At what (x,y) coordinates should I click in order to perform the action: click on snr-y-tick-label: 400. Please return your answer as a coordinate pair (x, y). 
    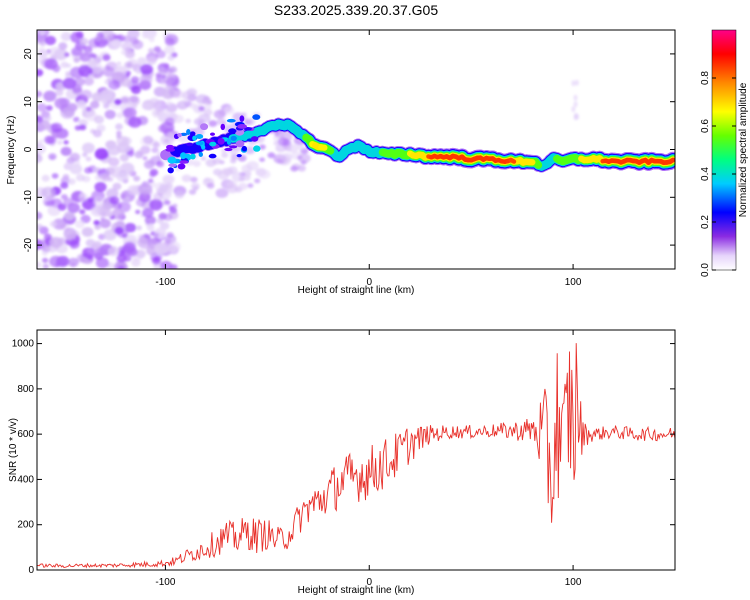
    Looking at the image, I should click on (25, 479).